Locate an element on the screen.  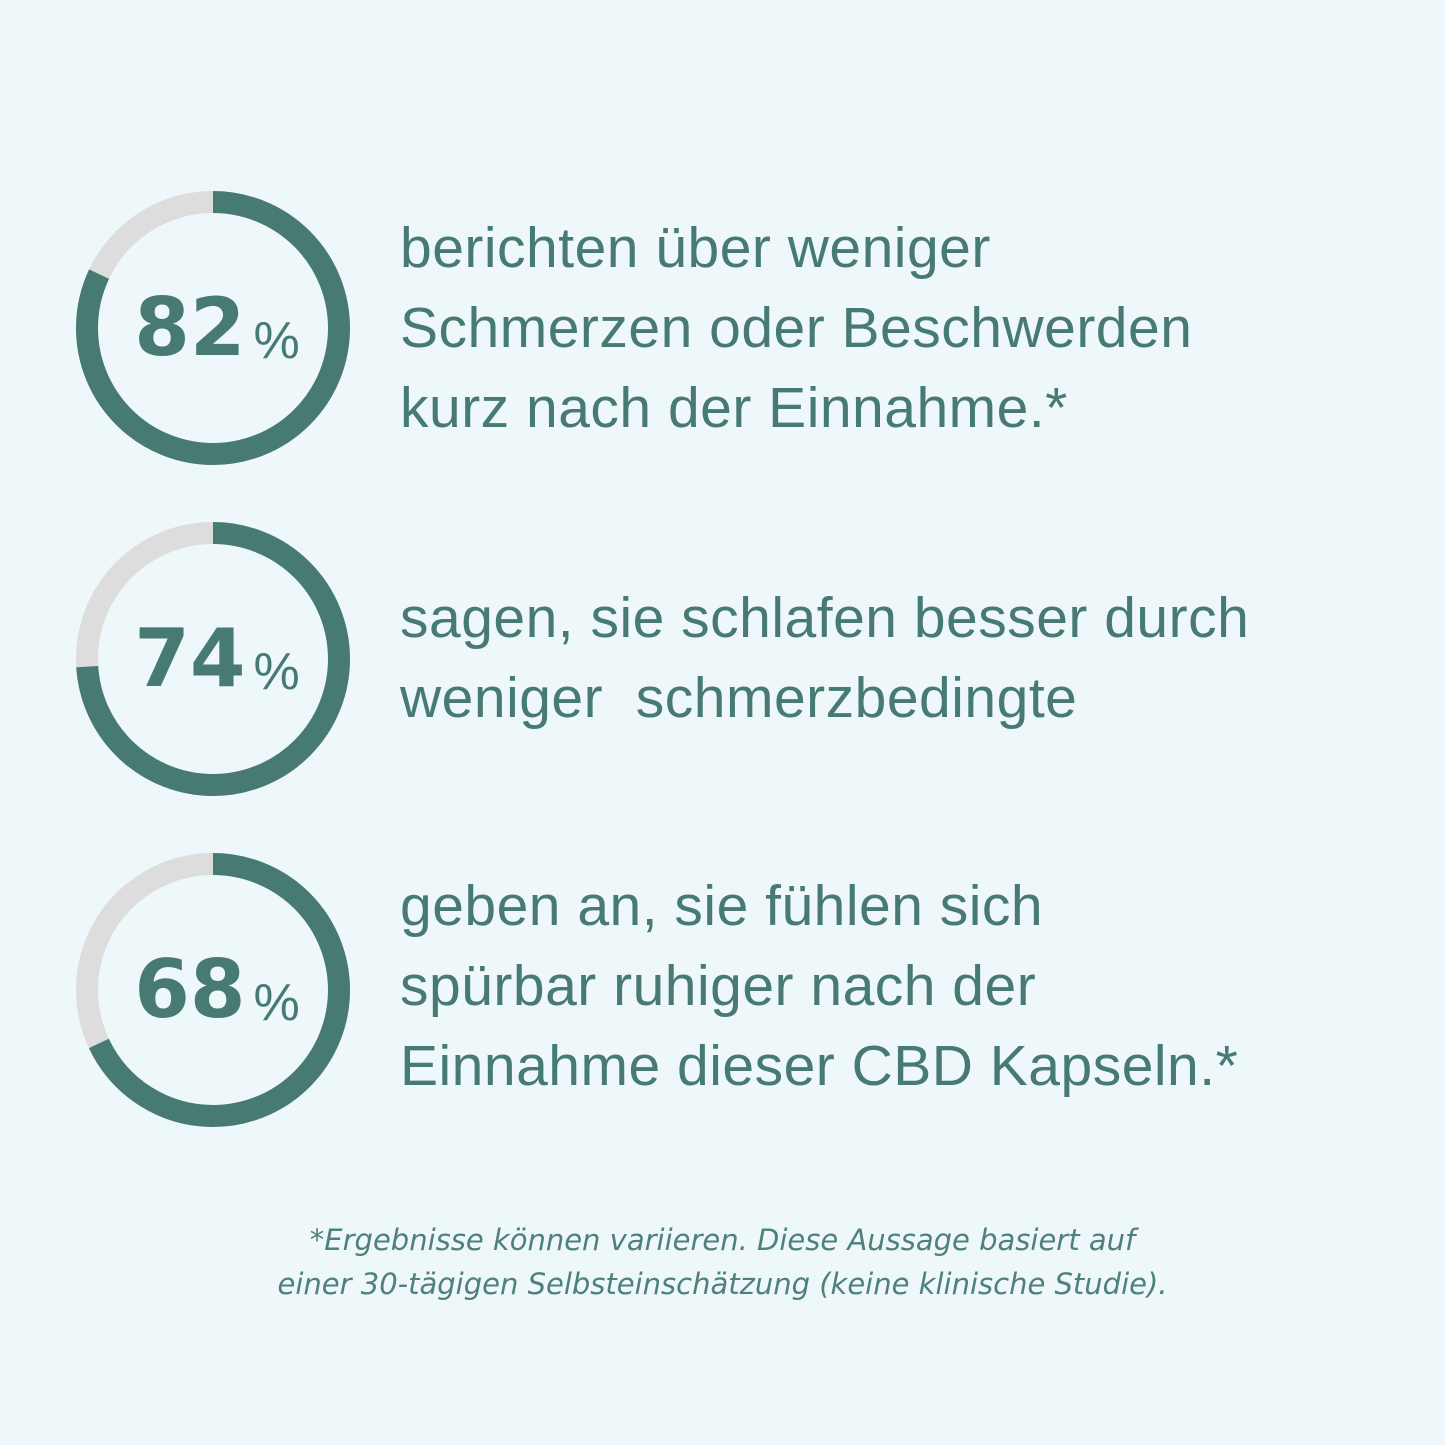
description-line: berichten über weniger is located at coordinates (695, 248).